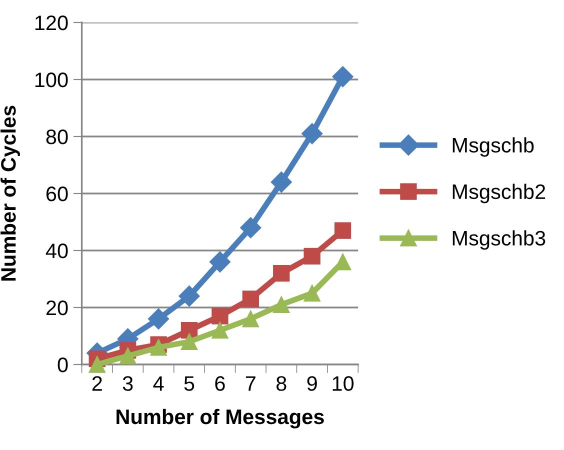  Describe the element at coordinates (97, 383) in the screenshot. I see `x-tick-label: 2` at that location.